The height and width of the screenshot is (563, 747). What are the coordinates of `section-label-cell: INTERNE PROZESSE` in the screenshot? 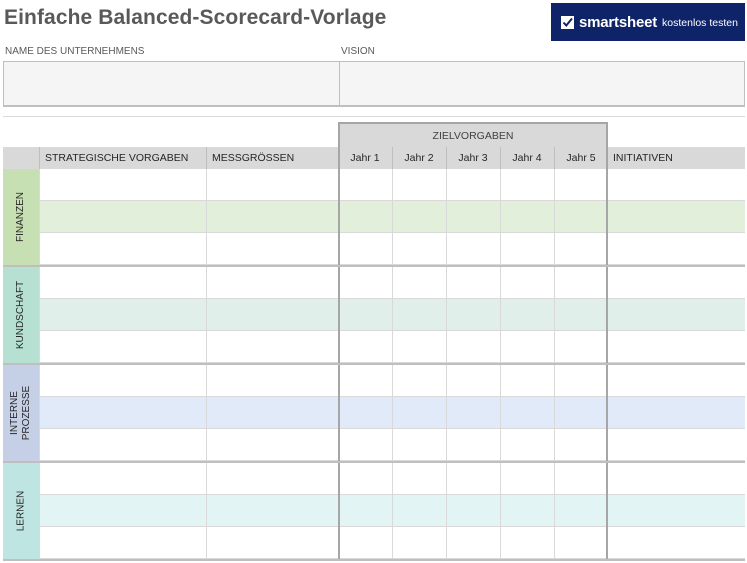 It's located at (21, 413).